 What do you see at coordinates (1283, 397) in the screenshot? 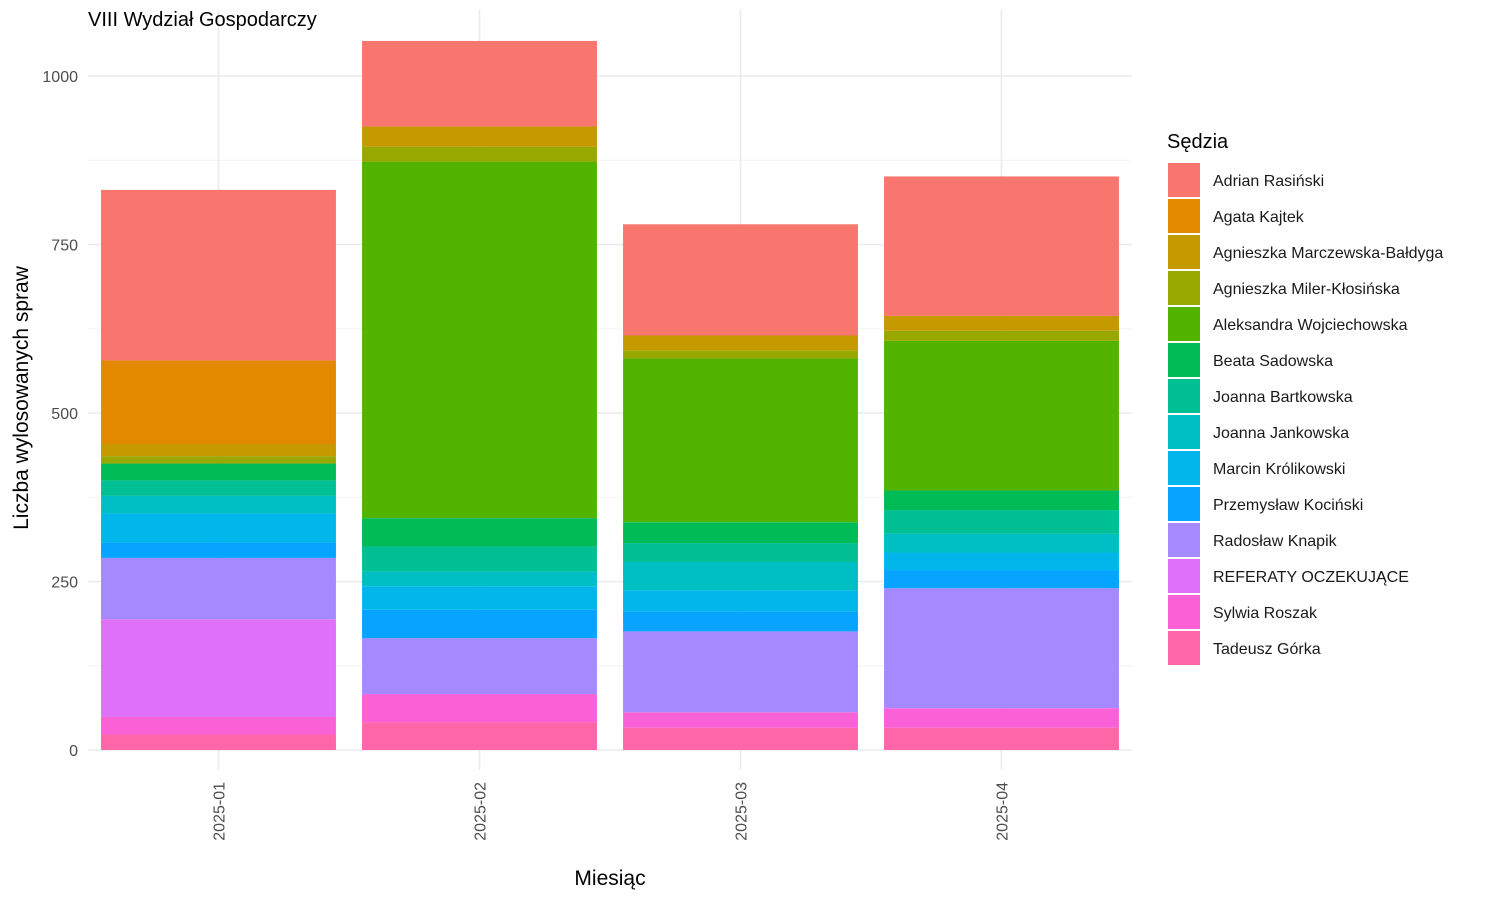
I see `legend-label: Joanna Bartkowska` at bounding box center [1283, 397].